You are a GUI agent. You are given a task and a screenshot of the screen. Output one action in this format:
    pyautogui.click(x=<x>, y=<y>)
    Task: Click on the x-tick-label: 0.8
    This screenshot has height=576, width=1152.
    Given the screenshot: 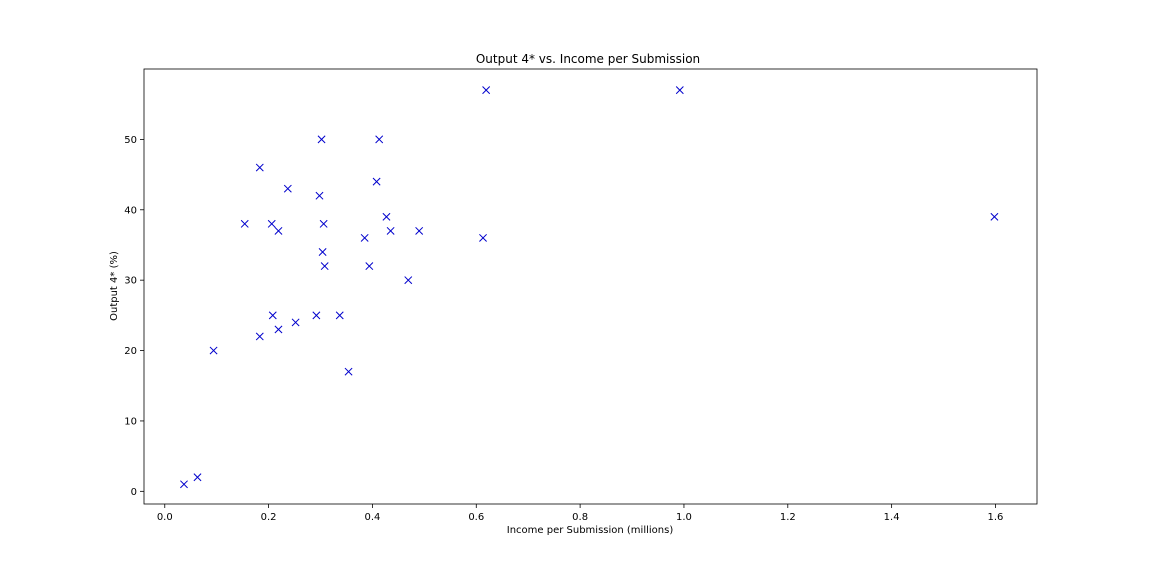 What is the action you would take?
    pyautogui.click(x=580, y=517)
    